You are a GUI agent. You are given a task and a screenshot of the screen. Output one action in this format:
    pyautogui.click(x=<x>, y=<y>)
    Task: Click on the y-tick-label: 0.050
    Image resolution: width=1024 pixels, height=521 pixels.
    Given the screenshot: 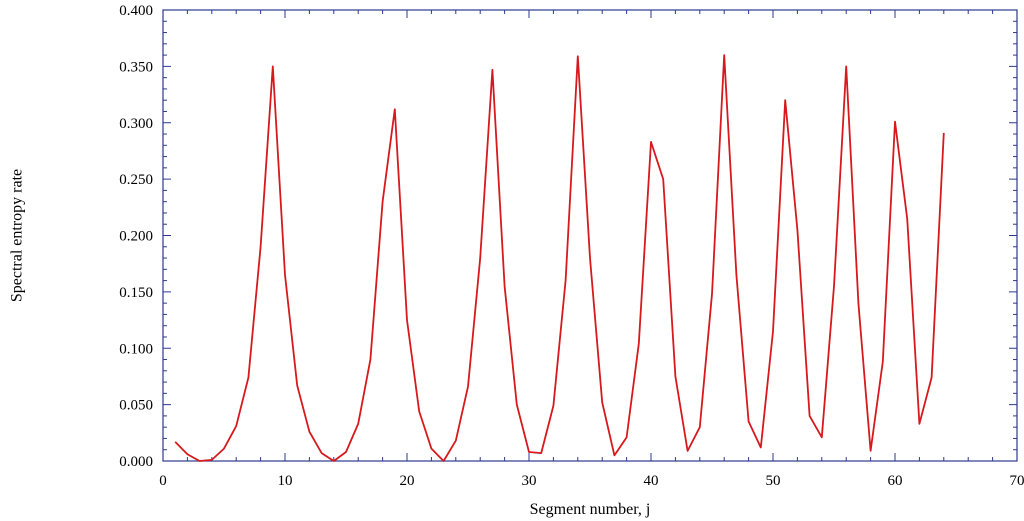 What is the action you would take?
    pyautogui.click(x=136, y=406)
    